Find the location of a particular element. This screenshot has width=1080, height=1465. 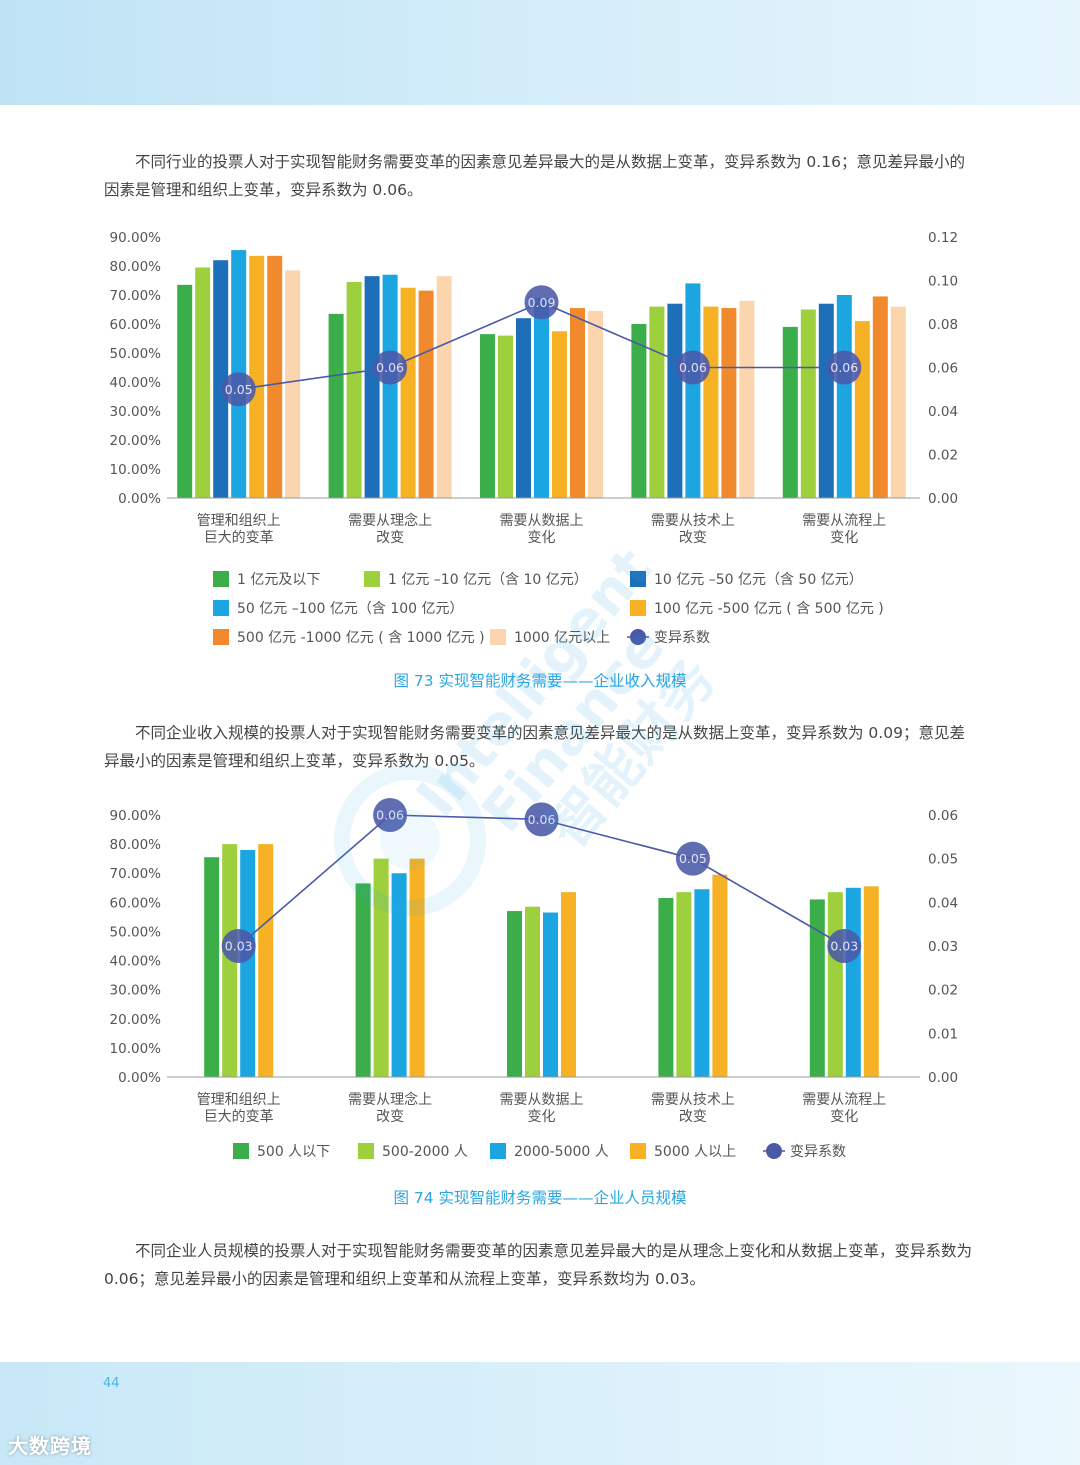

legend-label: 1 亿元 –10 亿元（含 10 亿元） is located at coordinates (488, 580).